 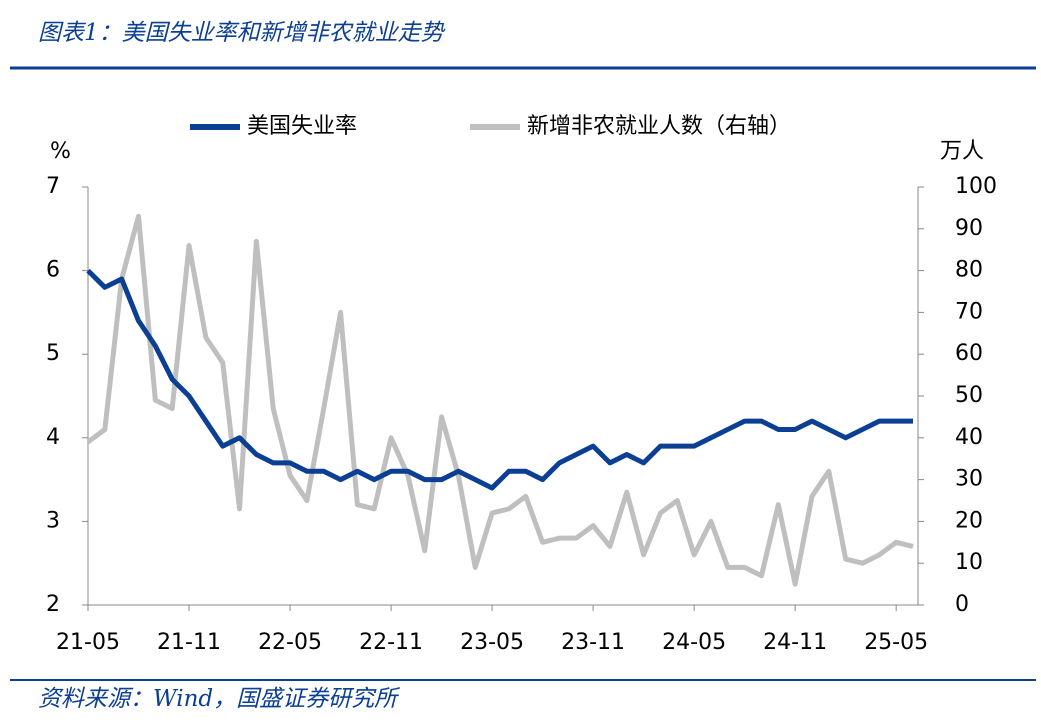 What do you see at coordinates (659, 126) in the screenshot?
I see `legend-label: 新增非农就业人数（右轴）` at bounding box center [659, 126].